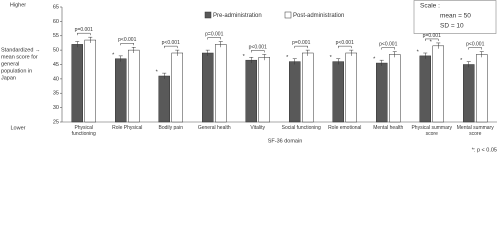  What do you see at coordinates (56, 79) in the screenshot?
I see `y-tick-label: 40` at bounding box center [56, 79].